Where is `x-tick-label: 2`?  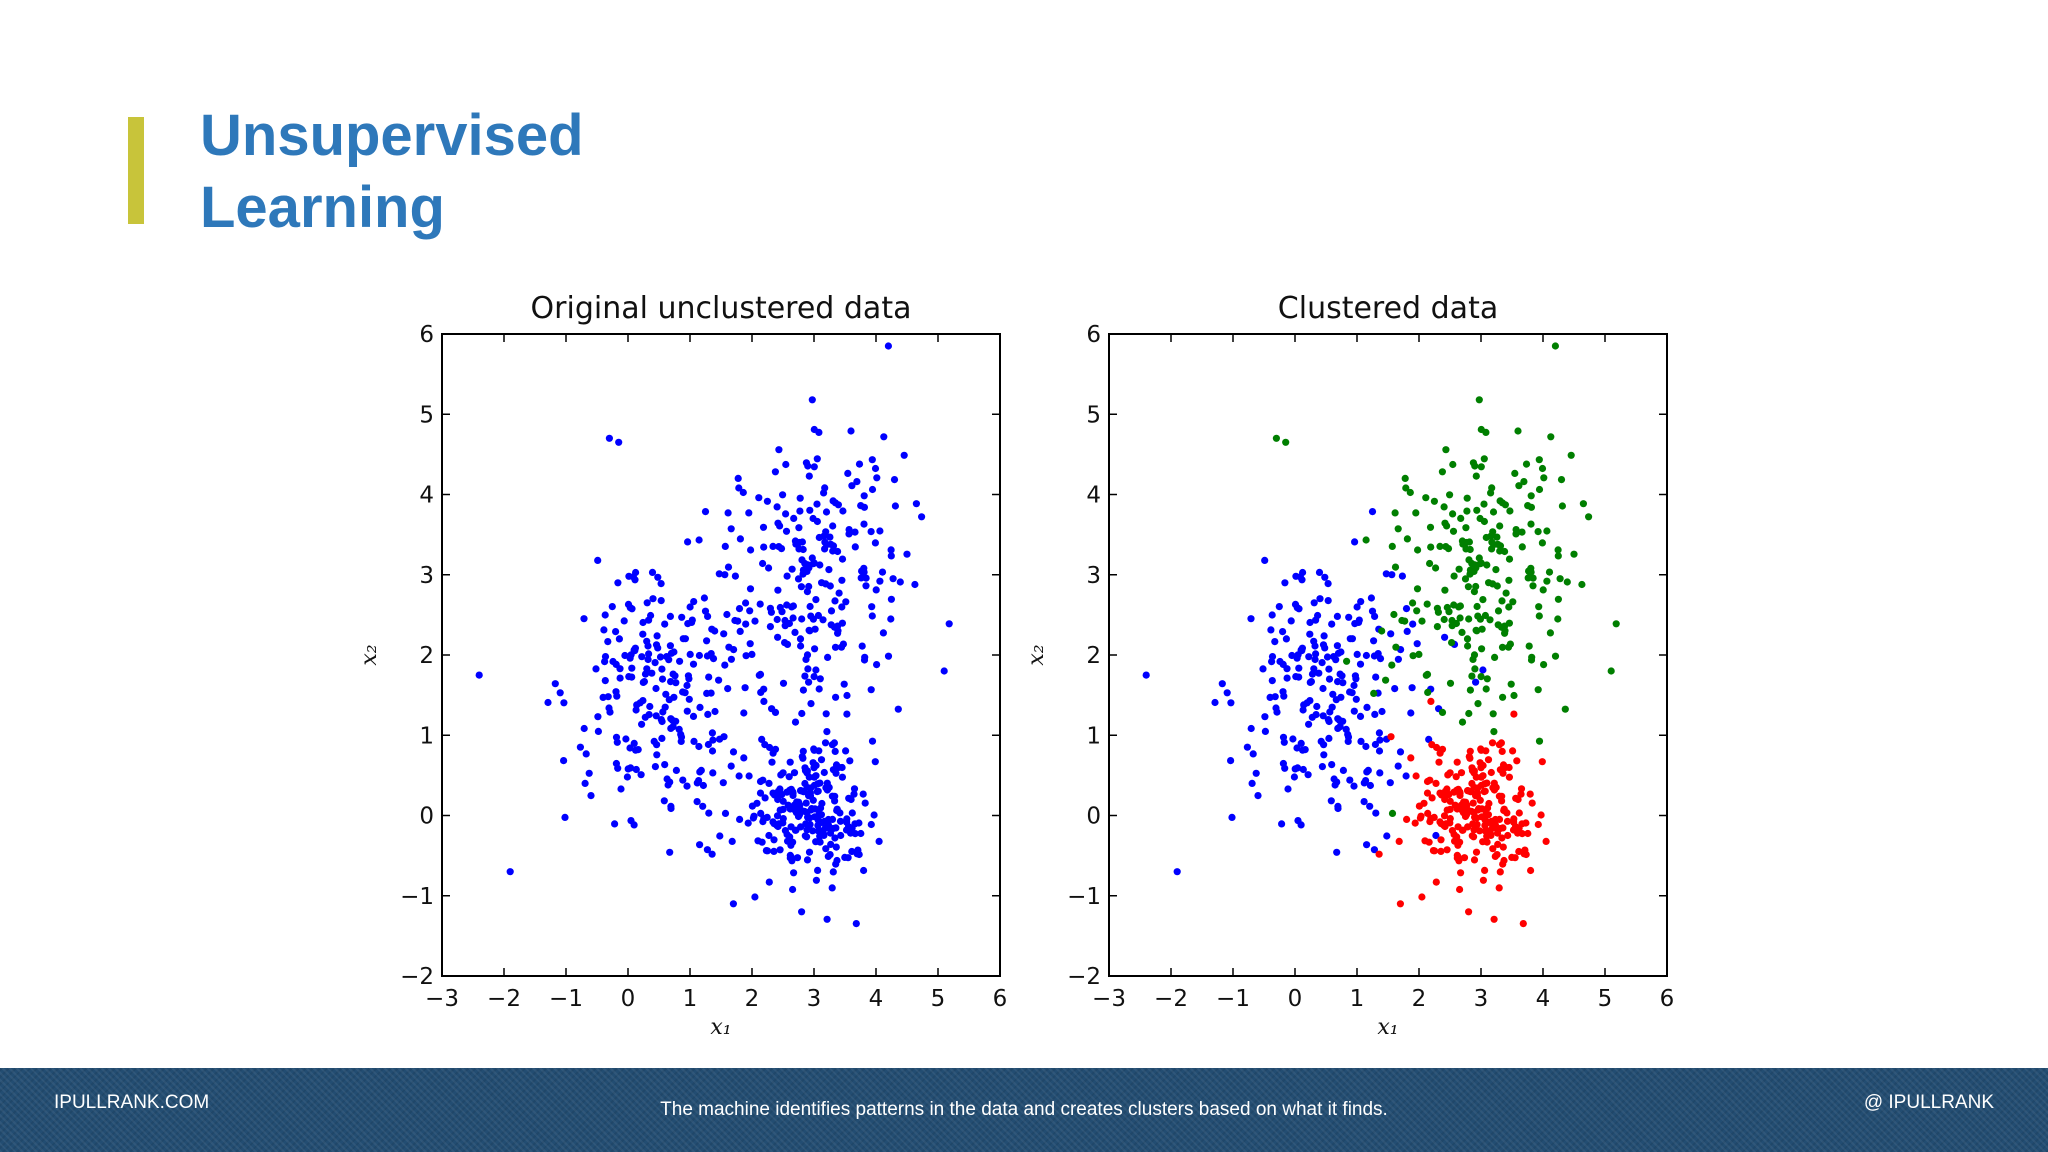
x-tick-label: 2 is located at coordinates (752, 999).